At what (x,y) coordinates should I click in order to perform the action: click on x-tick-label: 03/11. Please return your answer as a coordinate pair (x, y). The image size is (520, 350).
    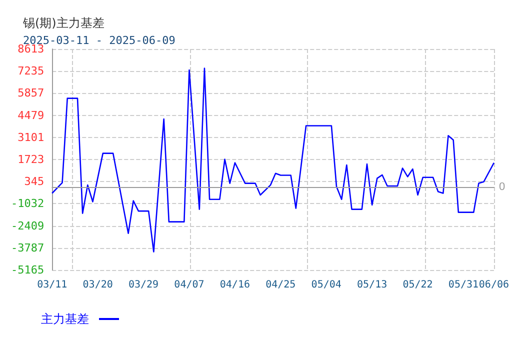
    Looking at the image, I should click on (52, 285).